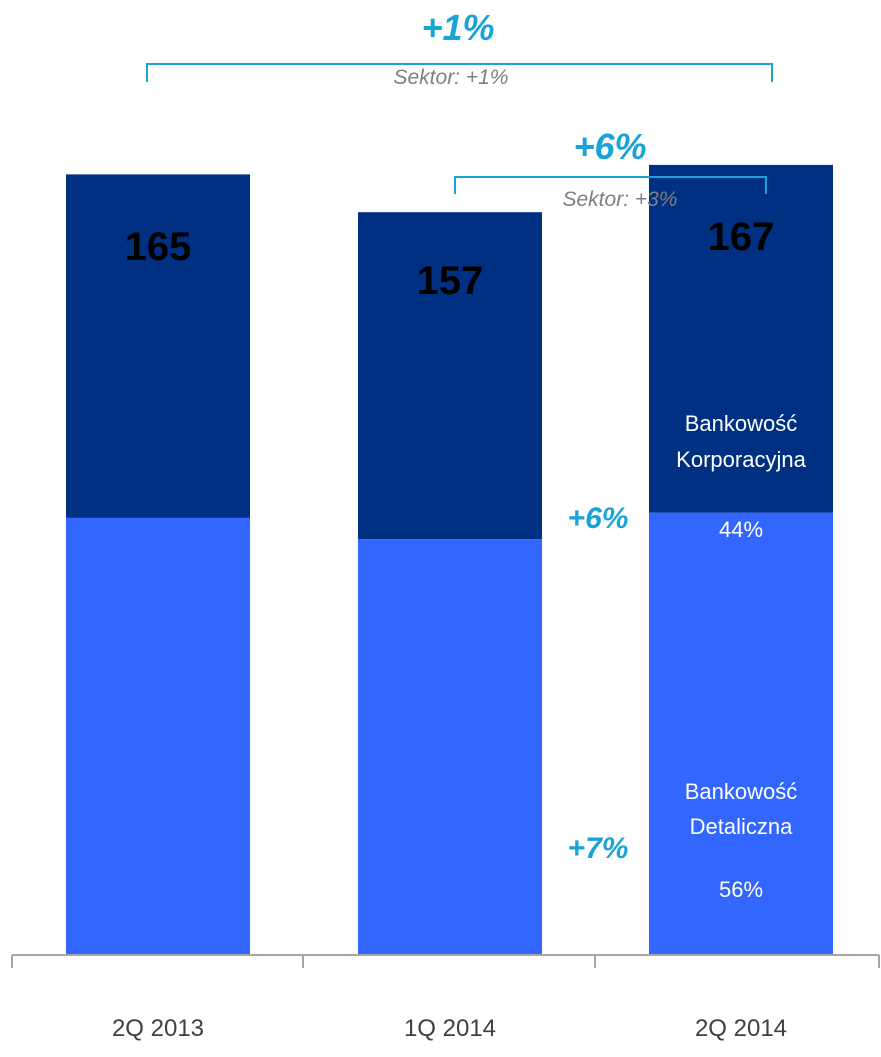 This screenshot has height=1057, width=881. I want to click on side-growth-corporate: +6%, so click(598, 518).